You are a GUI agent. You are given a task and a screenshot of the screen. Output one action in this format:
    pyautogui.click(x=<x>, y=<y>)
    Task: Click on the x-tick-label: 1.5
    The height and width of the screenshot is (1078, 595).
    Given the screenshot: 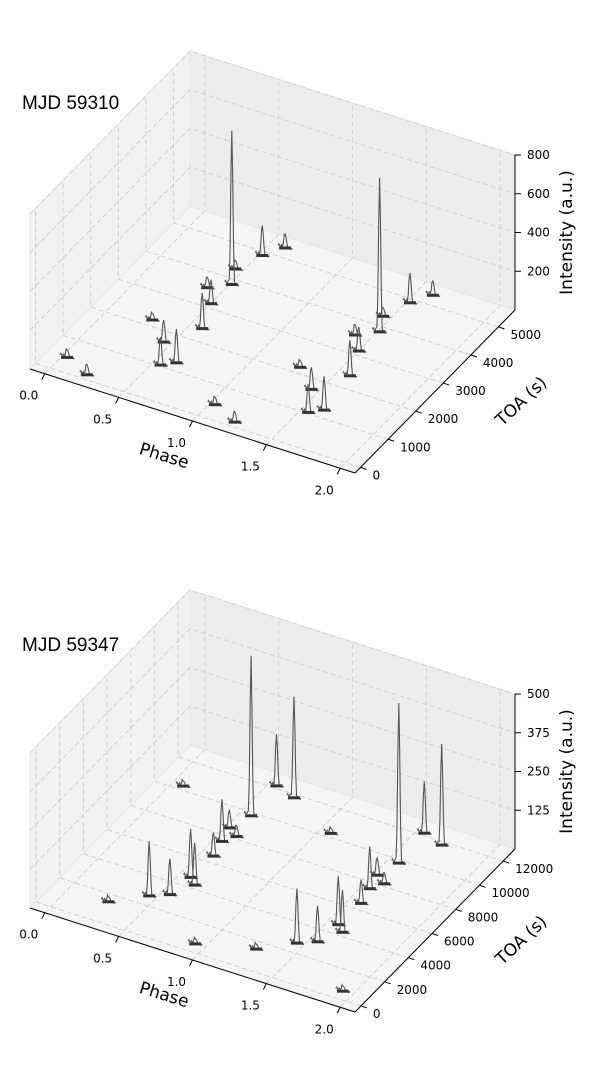 What is the action you would take?
    pyautogui.click(x=250, y=467)
    